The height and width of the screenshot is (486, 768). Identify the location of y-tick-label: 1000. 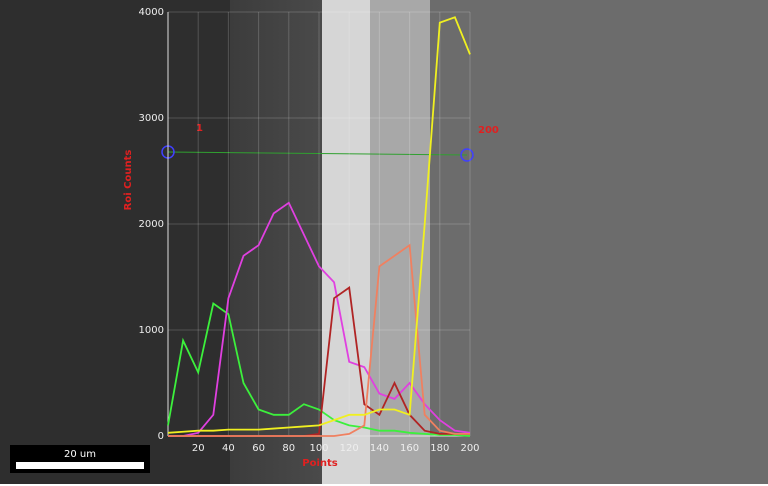
(151, 330).